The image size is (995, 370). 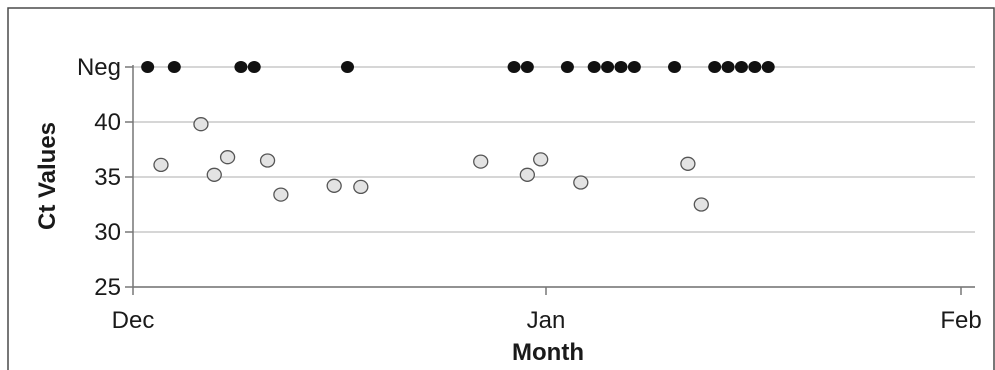 What do you see at coordinates (133, 320) in the screenshot?
I see `x-tick-label: Dec` at bounding box center [133, 320].